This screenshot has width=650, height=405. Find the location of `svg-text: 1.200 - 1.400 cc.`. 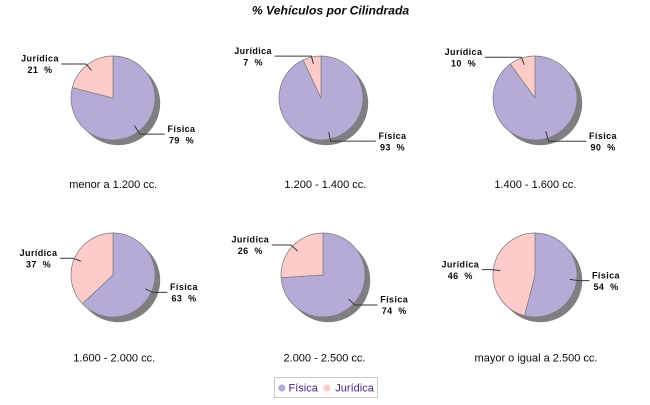

svg-text: 1.200 - 1.400 cc. is located at coordinates (325, 185).